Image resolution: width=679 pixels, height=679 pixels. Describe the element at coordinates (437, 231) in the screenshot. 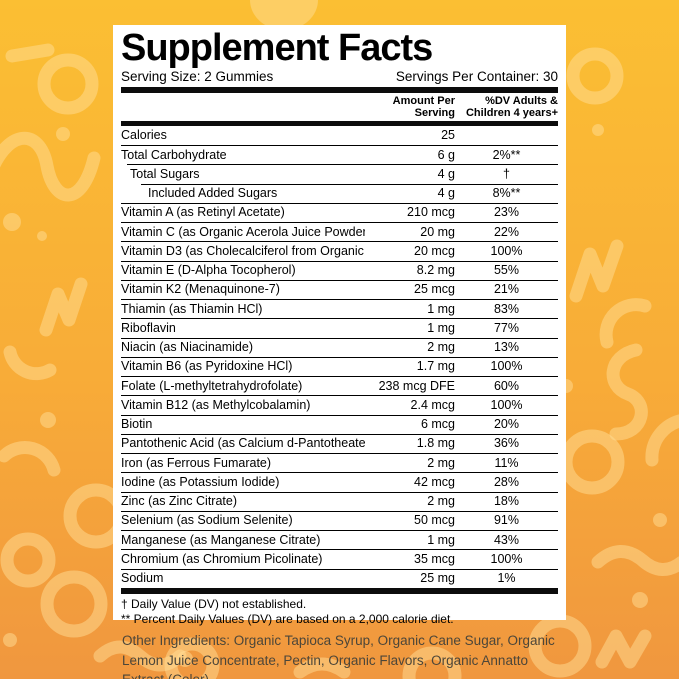

I see `nutrient-amount: 20 mg` at that location.